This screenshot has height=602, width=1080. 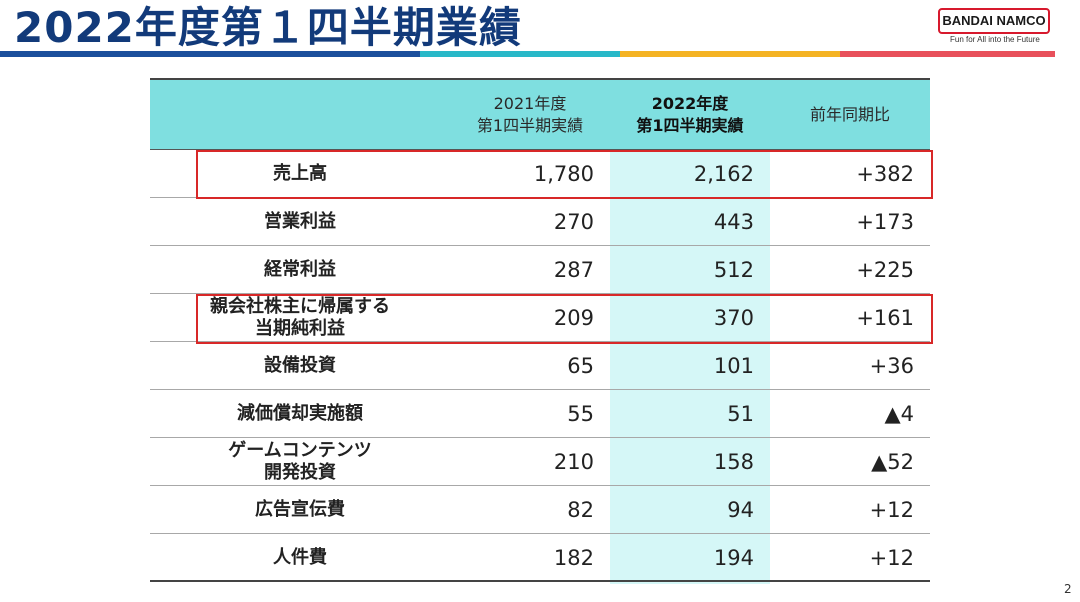 What do you see at coordinates (580, 413) in the screenshot?
I see `value-fy2021: 55` at bounding box center [580, 413].